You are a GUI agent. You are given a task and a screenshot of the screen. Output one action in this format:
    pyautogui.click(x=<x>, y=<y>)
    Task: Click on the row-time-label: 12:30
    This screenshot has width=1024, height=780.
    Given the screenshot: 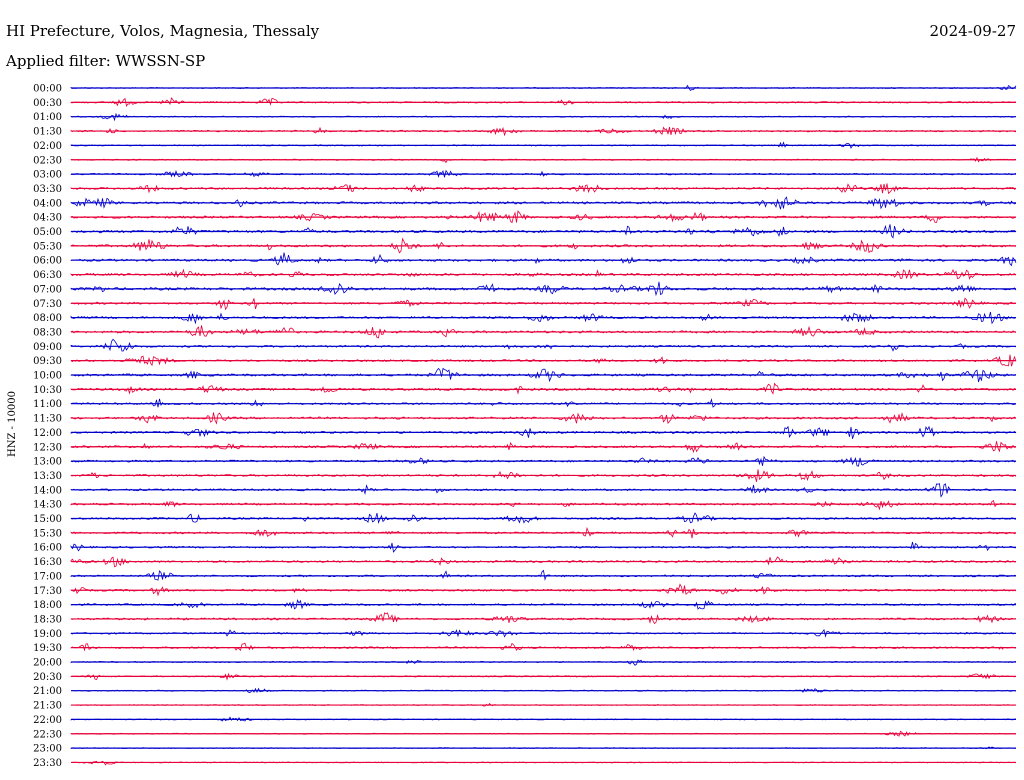 What is the action you would take?
    pyautogui.click(x=47, y=447)
    